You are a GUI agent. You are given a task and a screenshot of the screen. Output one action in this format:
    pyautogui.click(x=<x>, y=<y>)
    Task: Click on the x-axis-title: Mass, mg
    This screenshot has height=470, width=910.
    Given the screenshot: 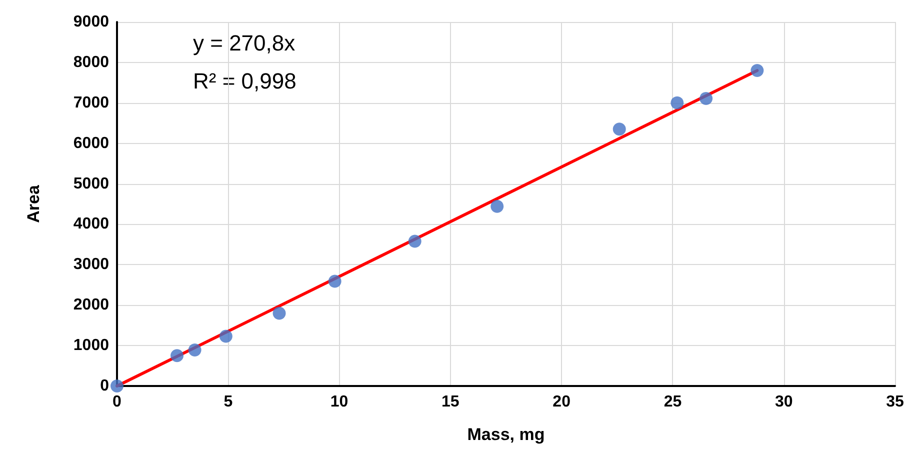 What is the action you would take?
    pyautogui.click(x=506, y=434)
    